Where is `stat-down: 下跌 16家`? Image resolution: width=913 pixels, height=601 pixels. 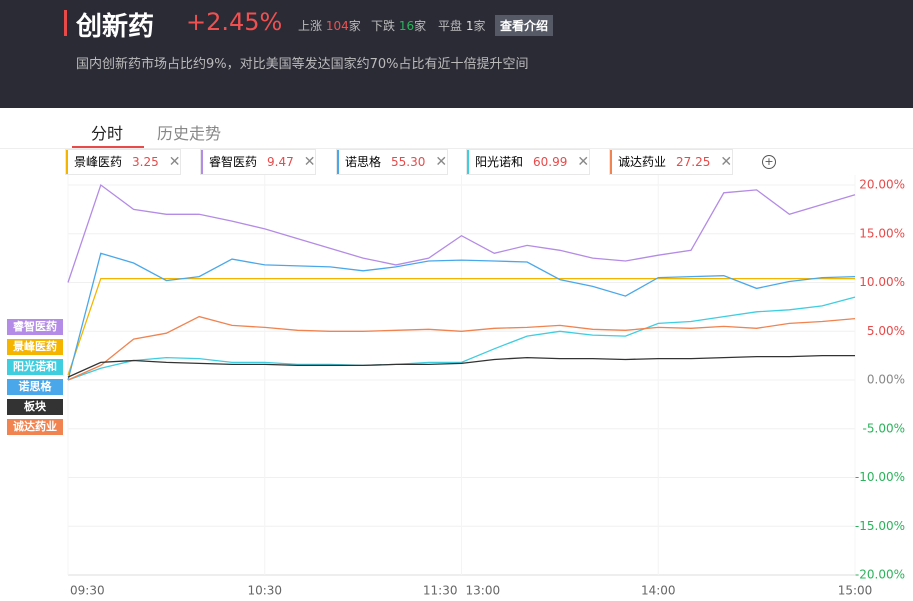 stat-down: 下跌 16家 is located at coordinates (398, 25).